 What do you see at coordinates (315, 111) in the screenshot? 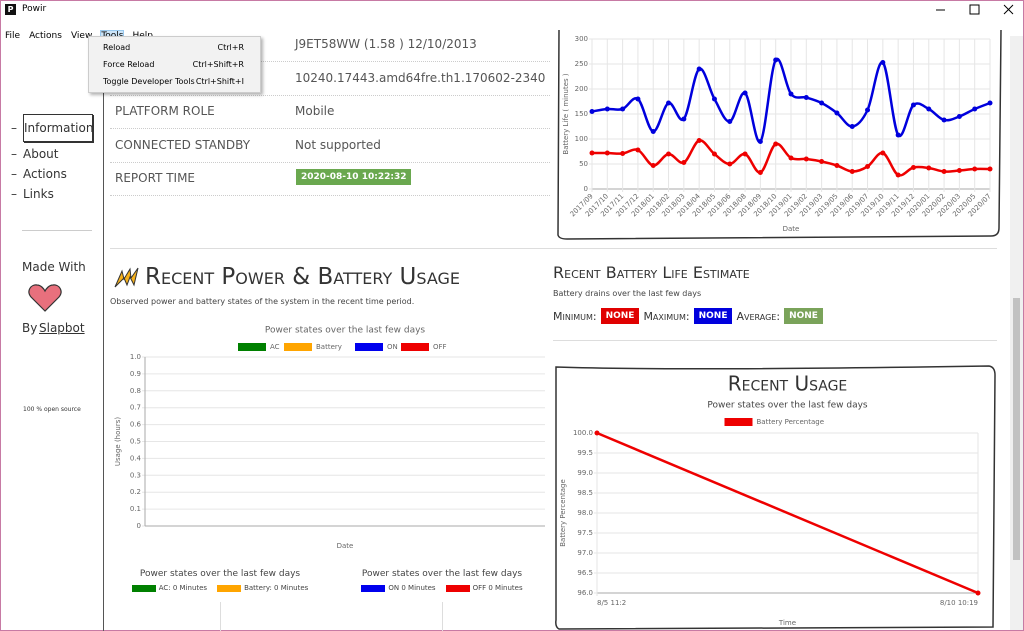
I see `info-value: Mobile` at bounding box center [315, 111].